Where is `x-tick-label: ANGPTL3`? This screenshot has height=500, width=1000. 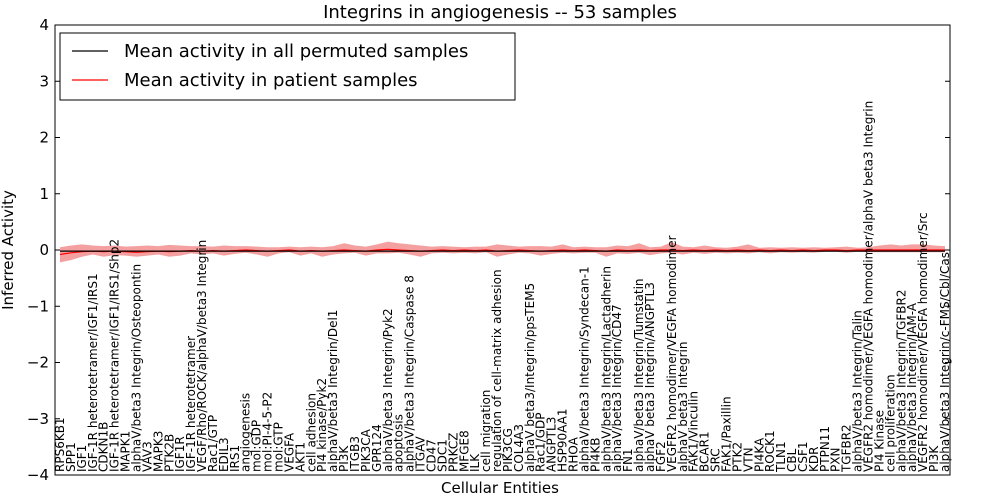 x-tick-label: ANGPTL3 is located at coordinates (552, 444).